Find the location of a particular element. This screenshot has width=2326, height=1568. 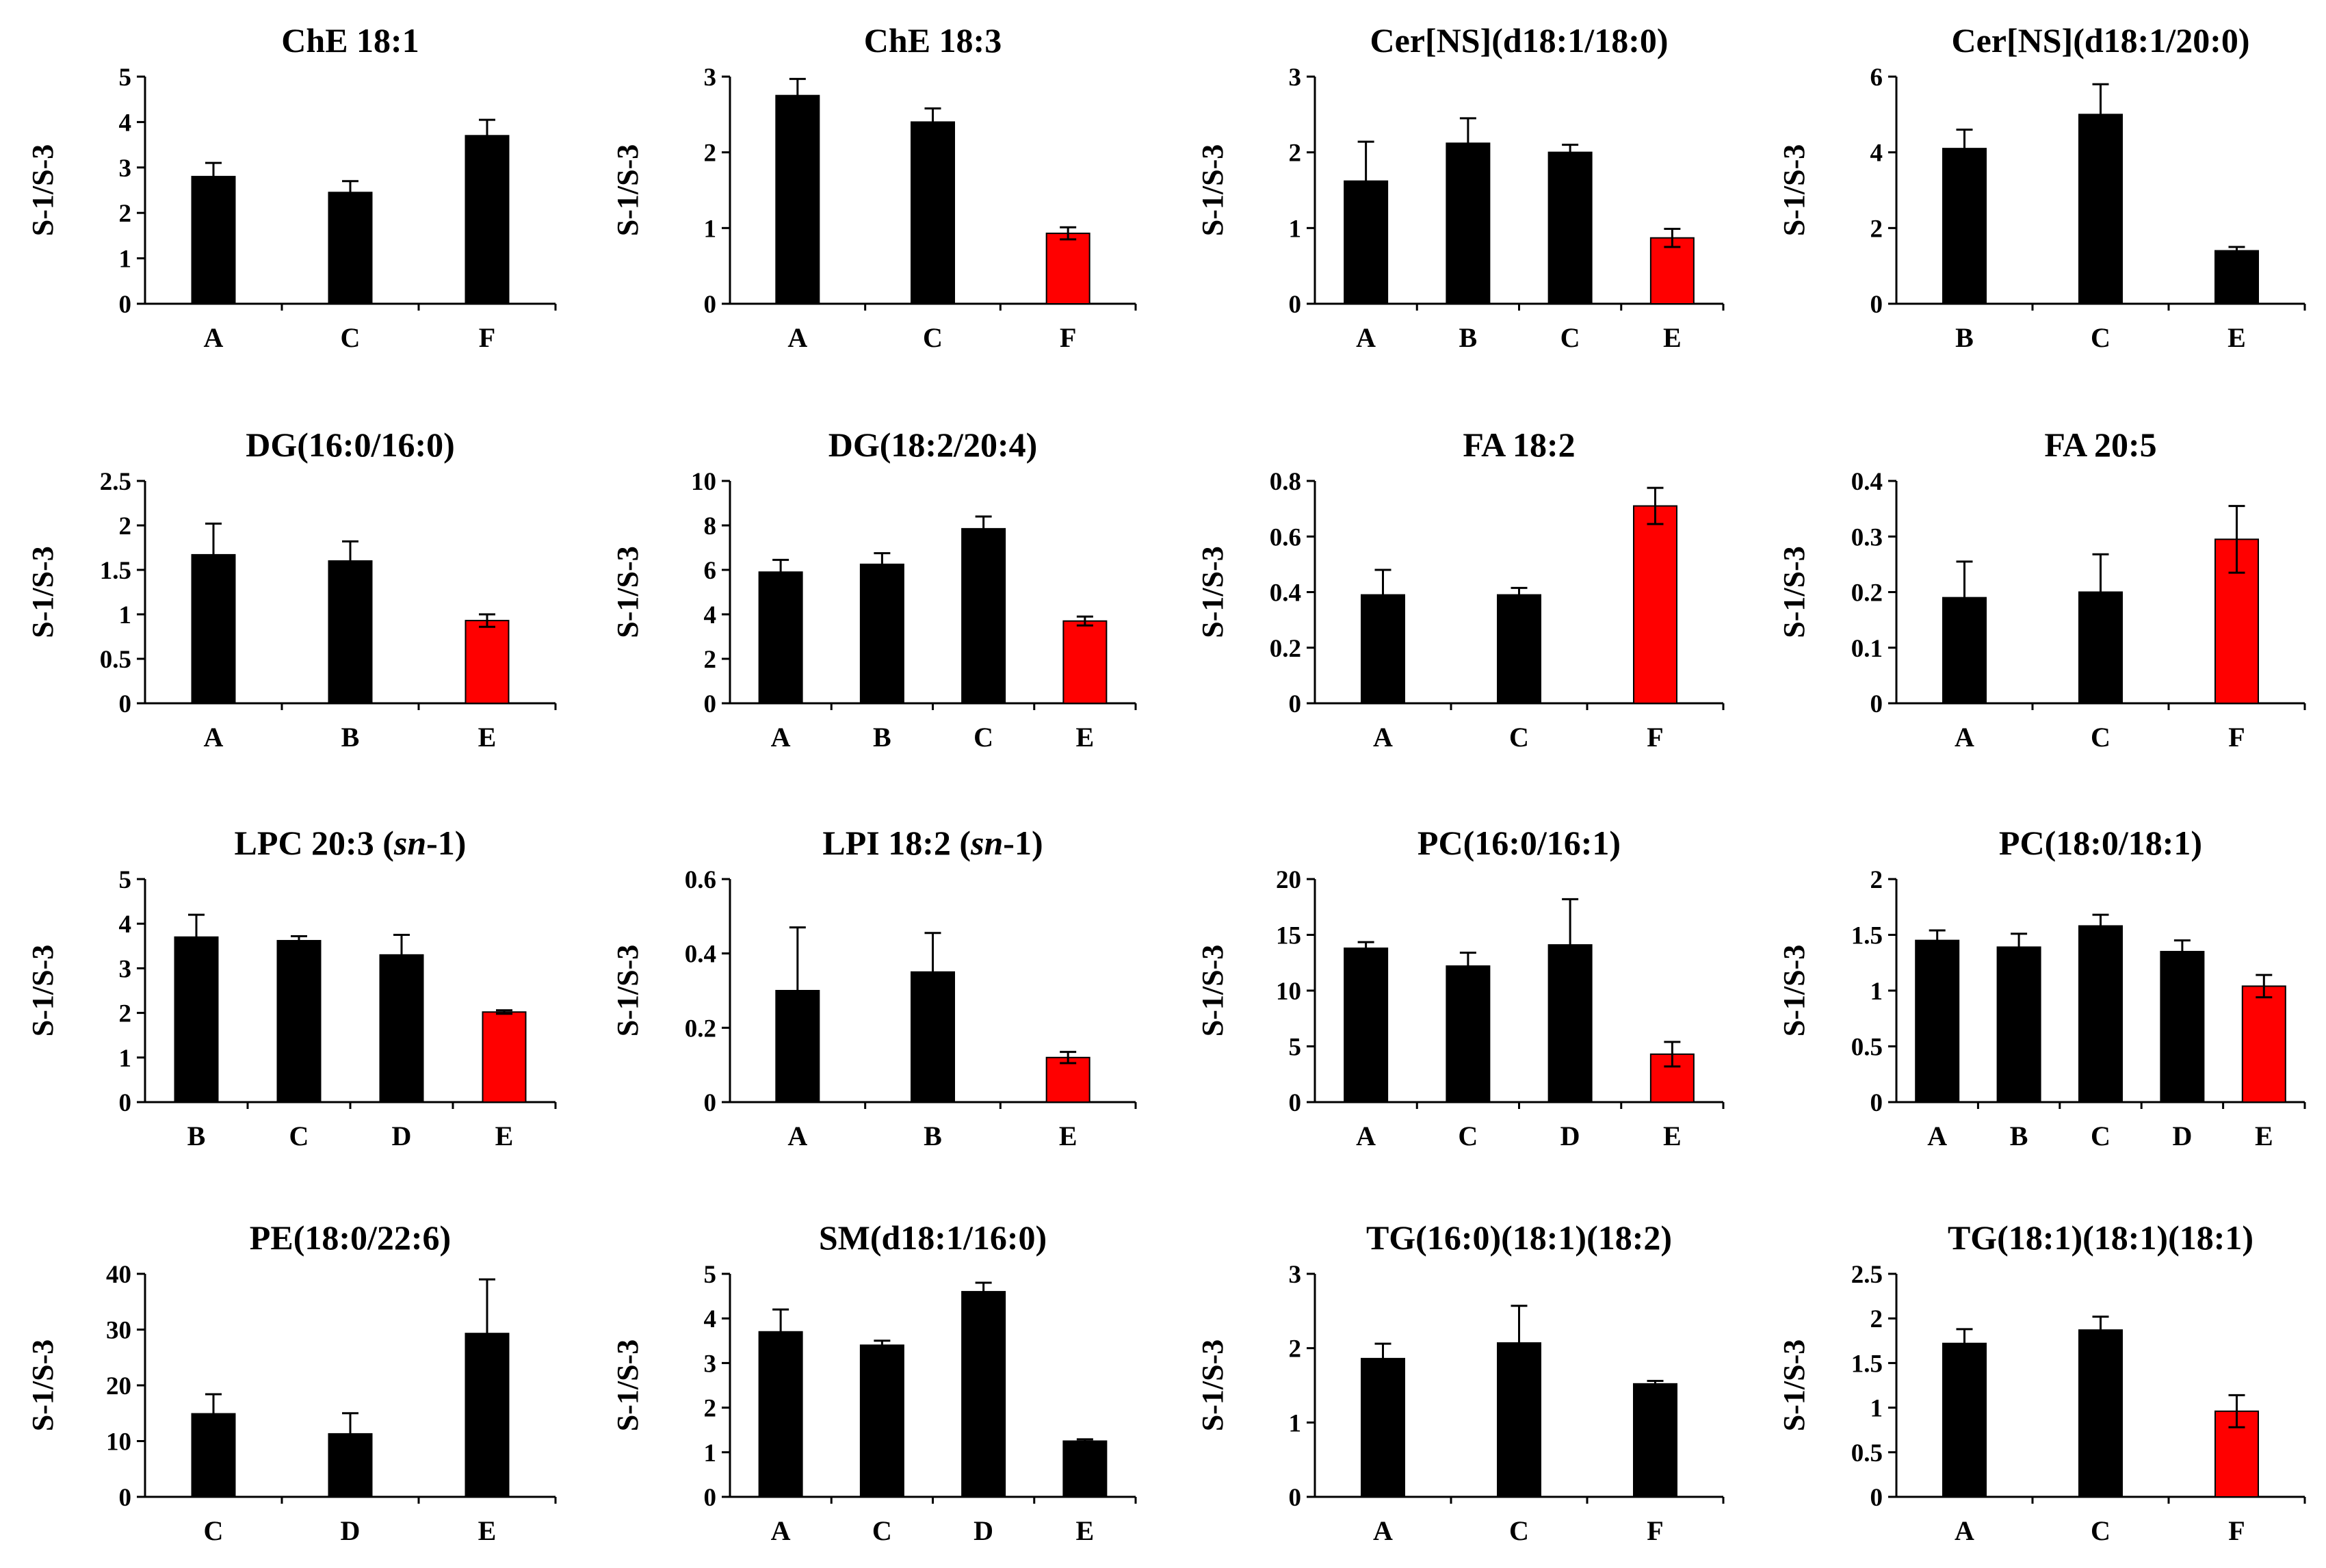

chart-title: ChE 18:3 is located at coordinates (933, 41).